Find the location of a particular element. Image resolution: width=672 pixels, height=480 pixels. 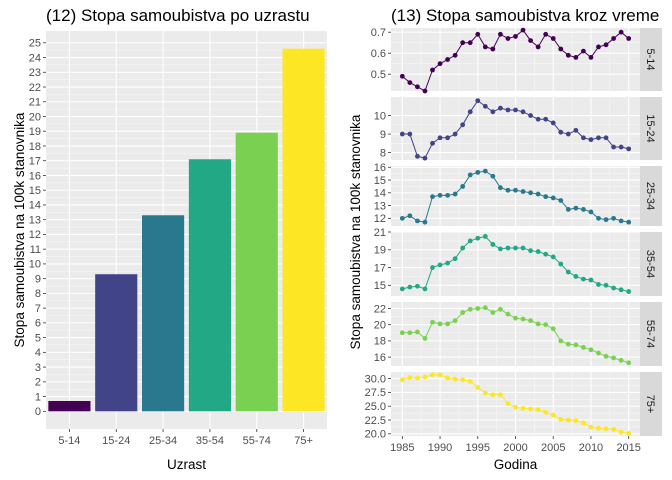

facet-y-tick-label: 20 is located at coordinates (380, 325).